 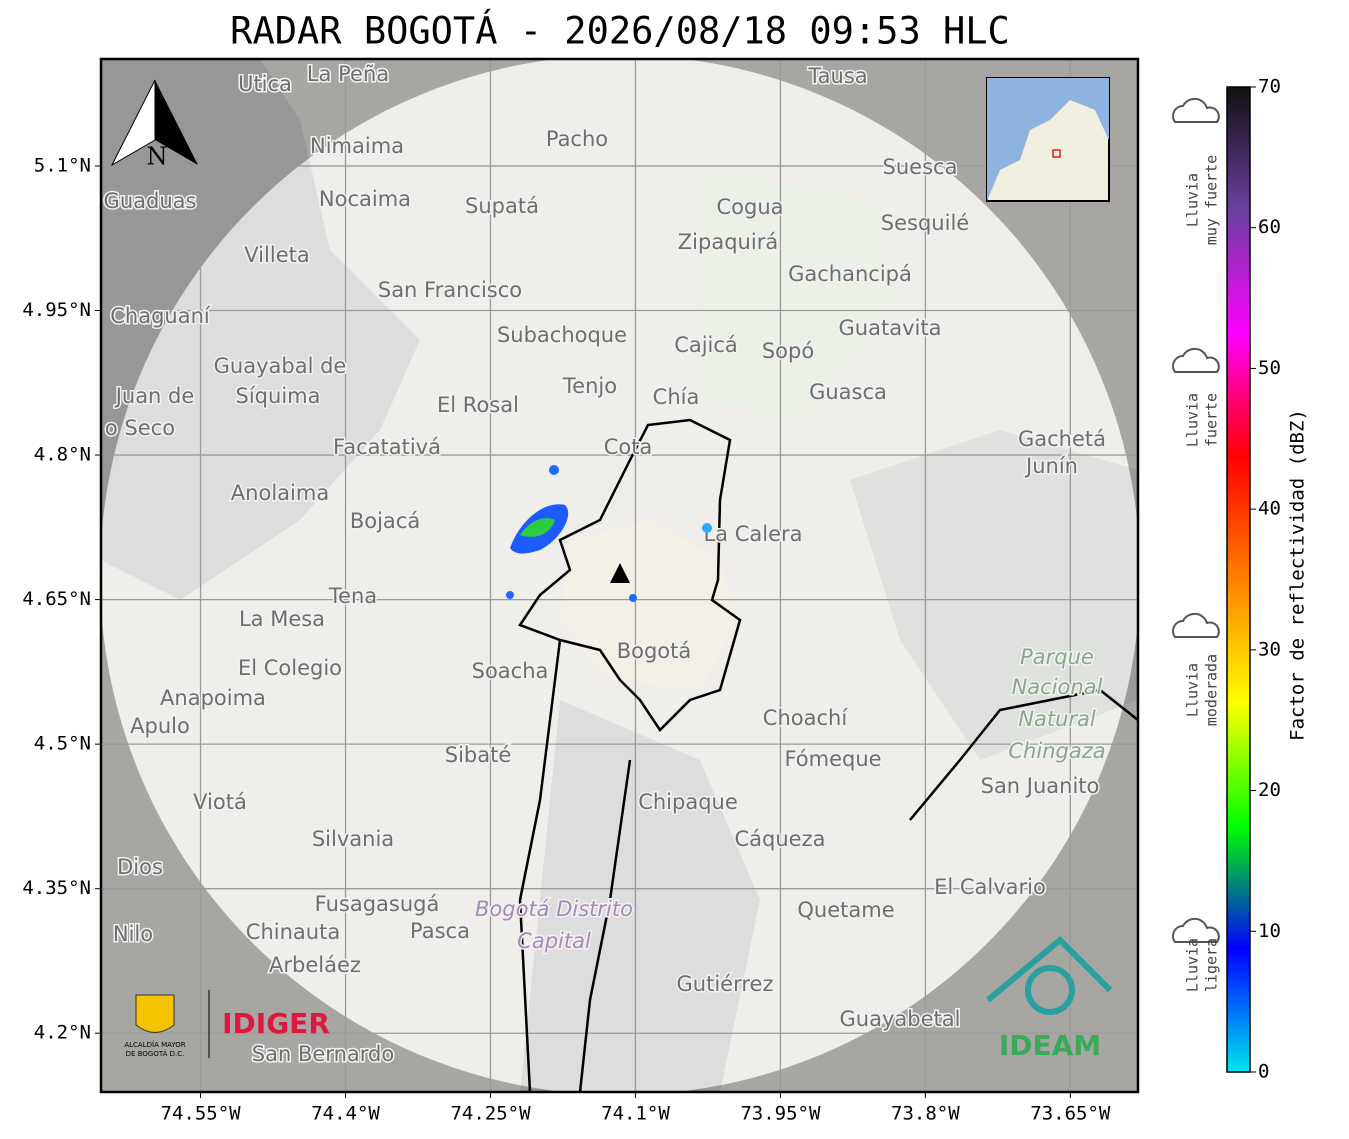 What do you see at coordinates (890, 328) in the screenshot?
I see `place-name: Guatavita` at bounding box center [890, 328].